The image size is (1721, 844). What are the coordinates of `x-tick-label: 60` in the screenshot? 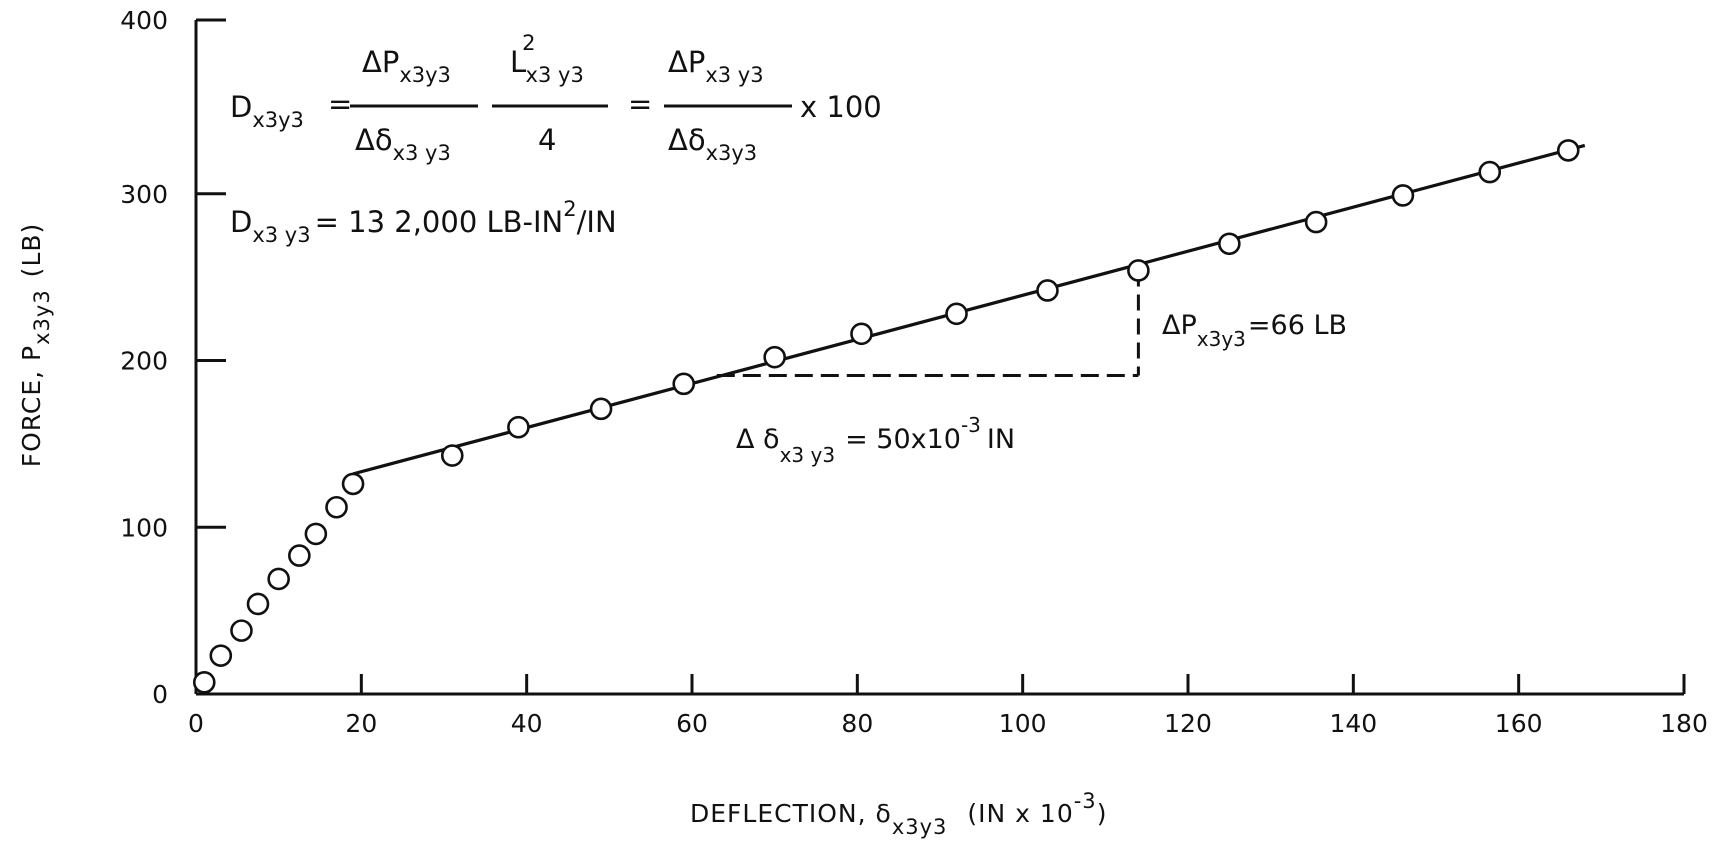 It's located at (692, 723).